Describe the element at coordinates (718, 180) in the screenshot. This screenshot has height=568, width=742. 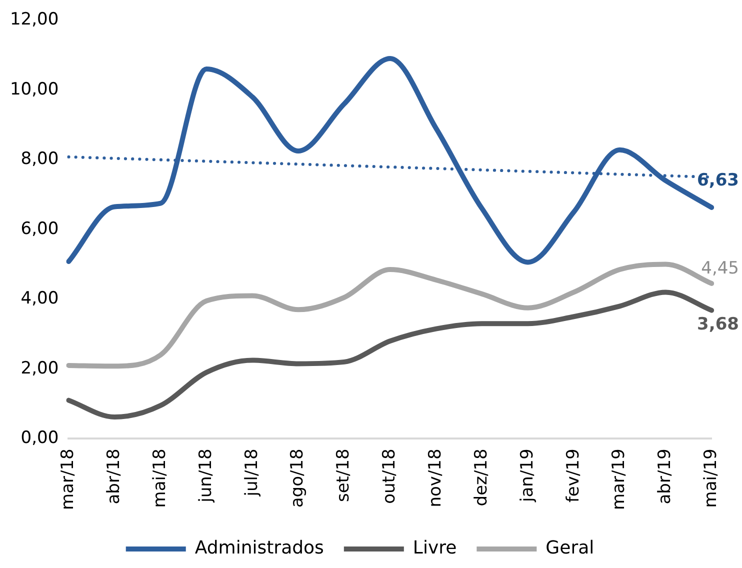
I see `data-label: 6,63` at that location.